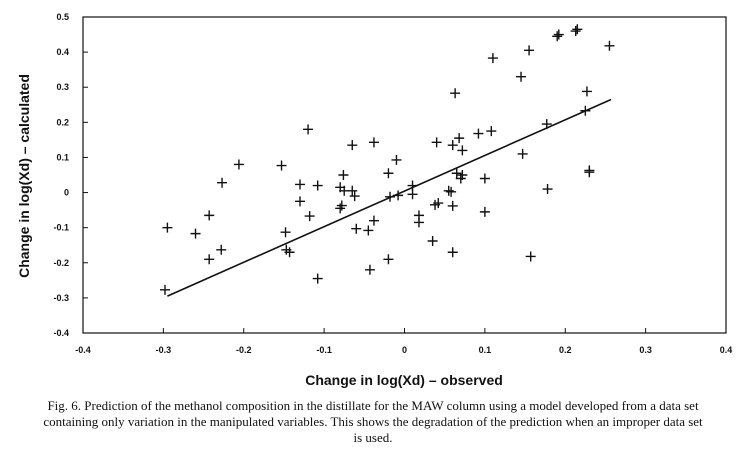  Describe the element at coordinates (62, 157) in the screenshot. I see `y-tick-label: 0.1` at that location.